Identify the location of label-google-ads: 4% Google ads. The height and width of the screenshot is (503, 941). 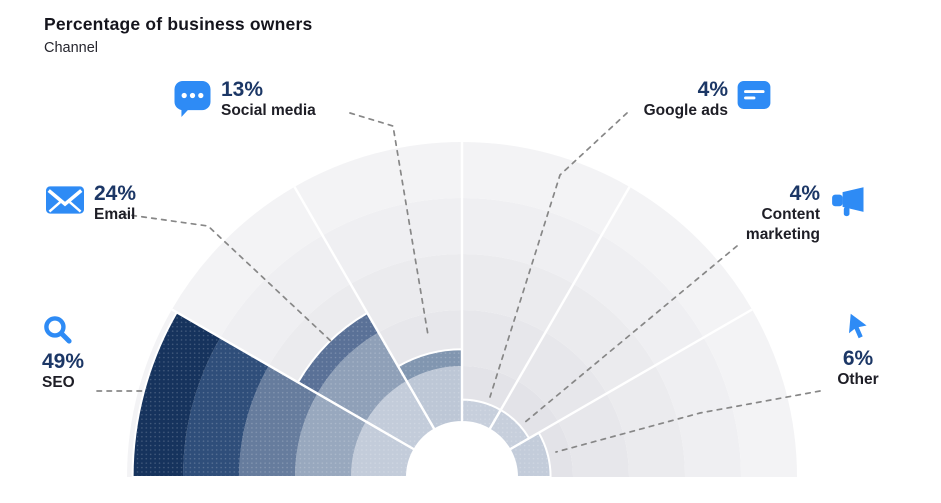
(707, 99).